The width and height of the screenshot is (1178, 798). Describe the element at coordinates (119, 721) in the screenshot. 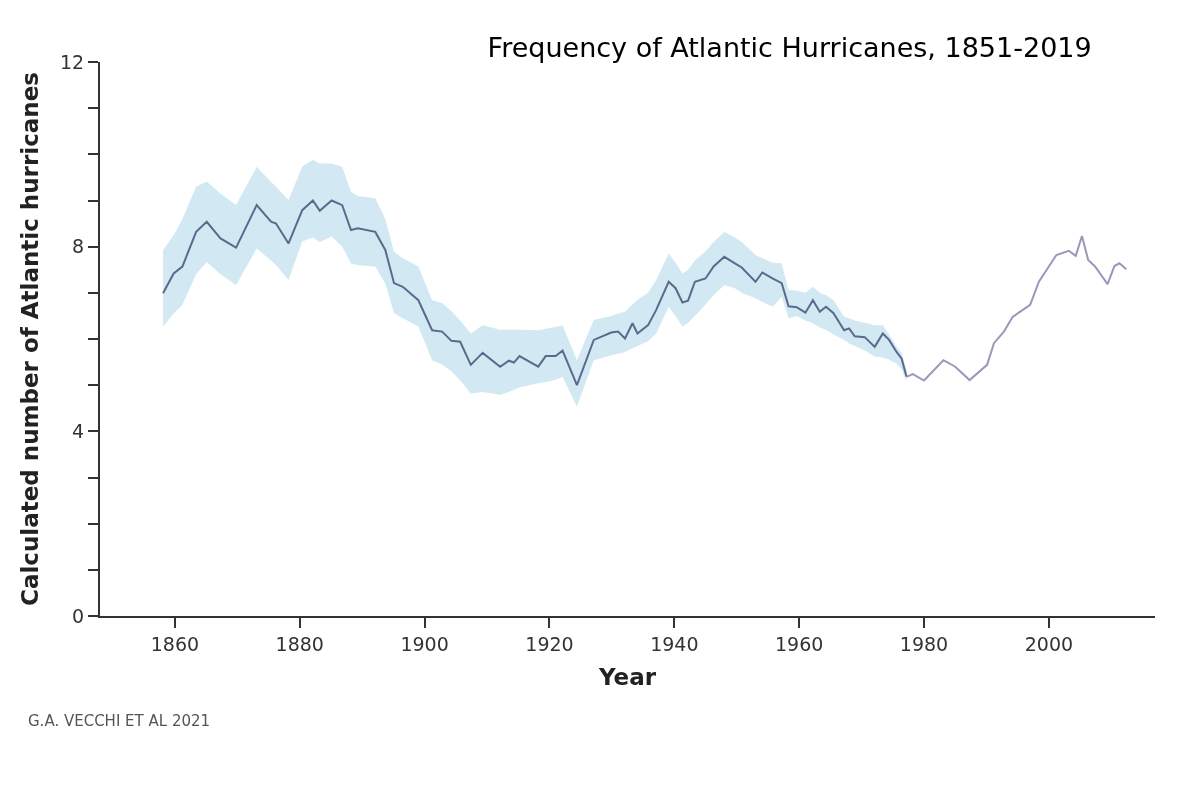

I see `text: G.A. VECCHI ET AL 2021` at that location.